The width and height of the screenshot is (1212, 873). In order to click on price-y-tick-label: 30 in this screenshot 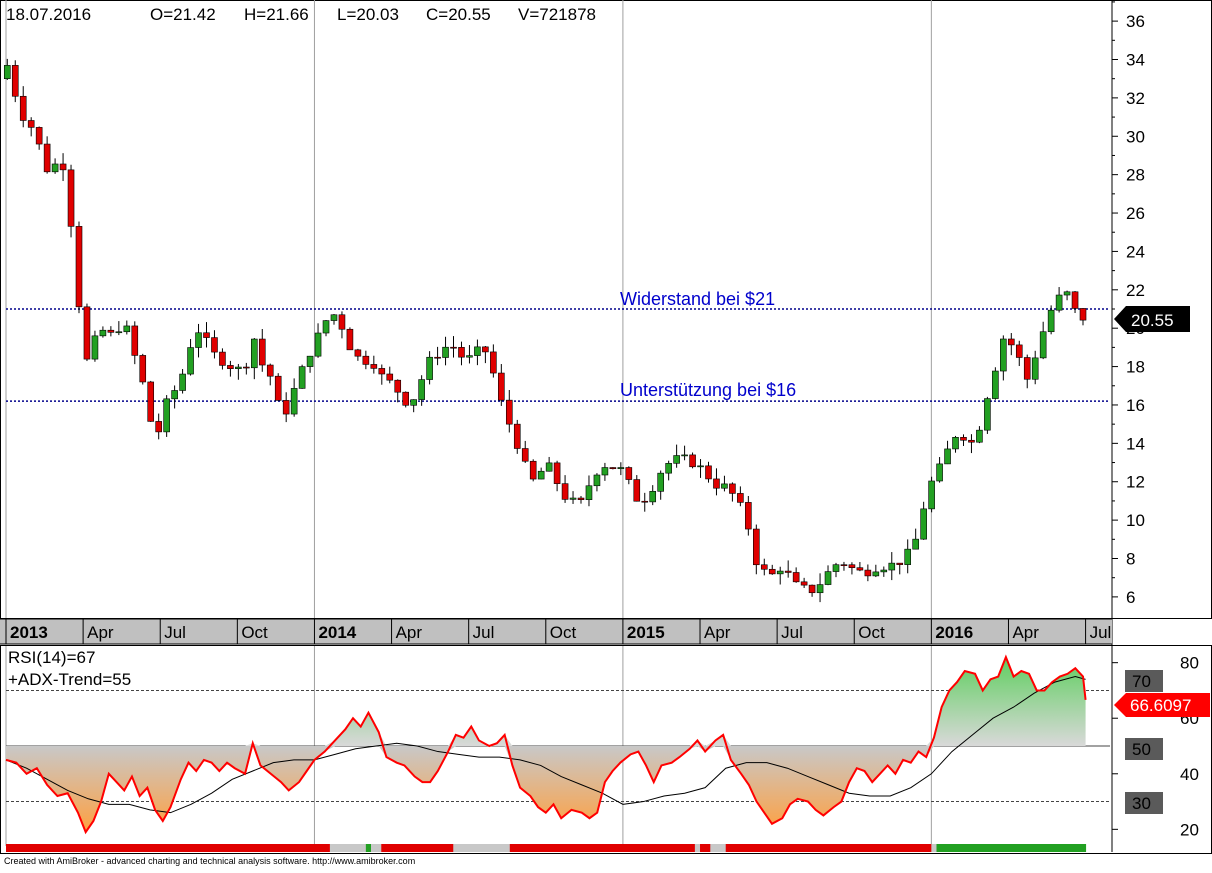, I will do `click(1135, 136)`.